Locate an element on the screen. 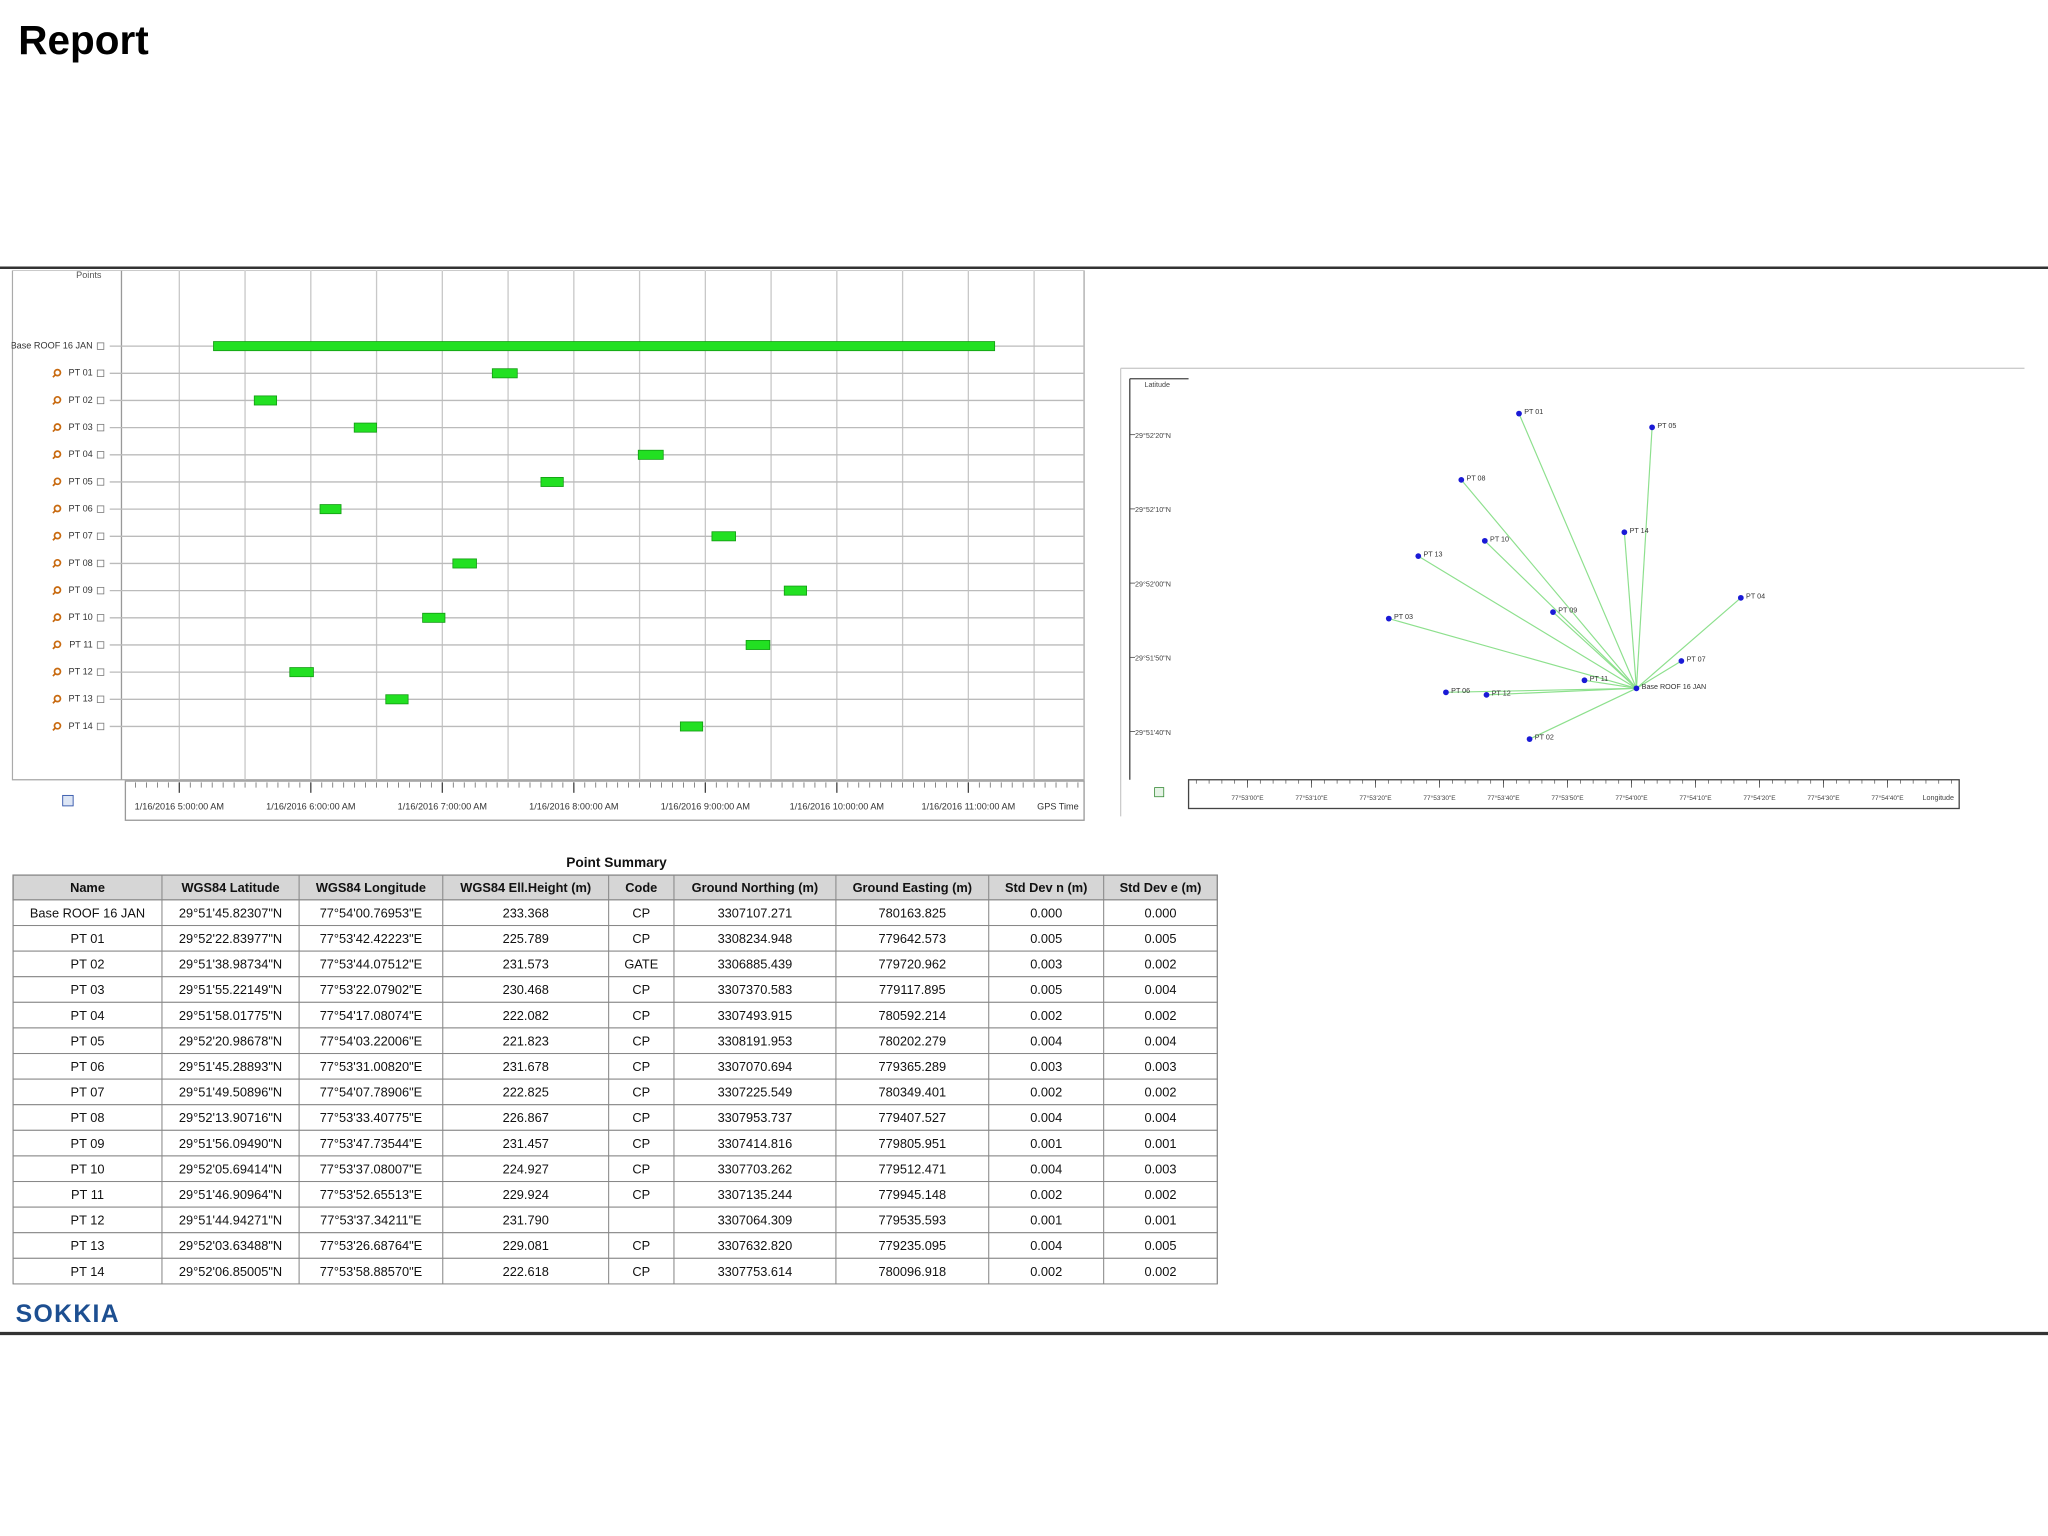  table-cell: 77°53'33.40775"E is located at coordinates (371, 1117).